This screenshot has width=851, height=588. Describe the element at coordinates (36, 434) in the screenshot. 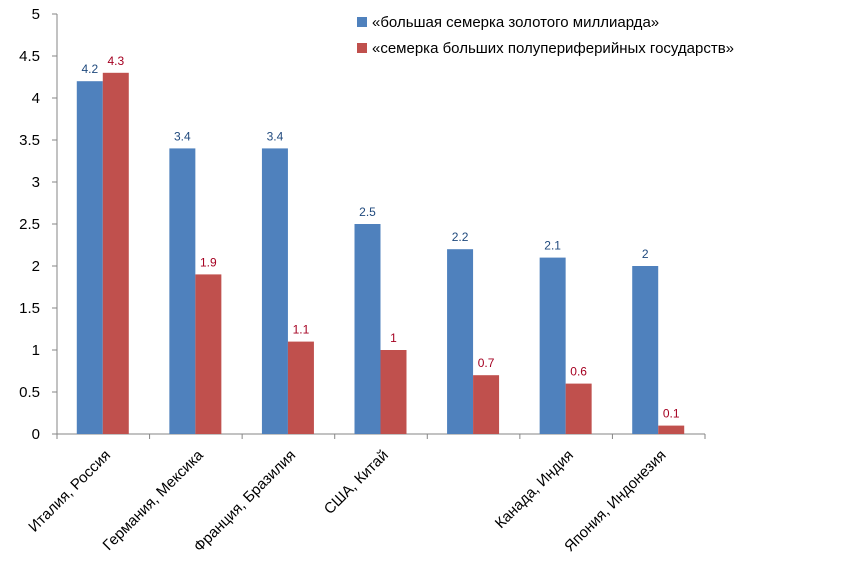

I see `y-tick-label: 0` at that location.